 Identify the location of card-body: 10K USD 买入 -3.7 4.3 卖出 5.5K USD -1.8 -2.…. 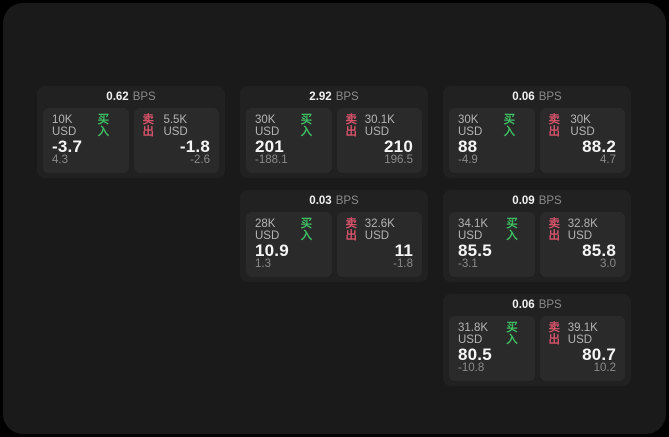
(131, 143).